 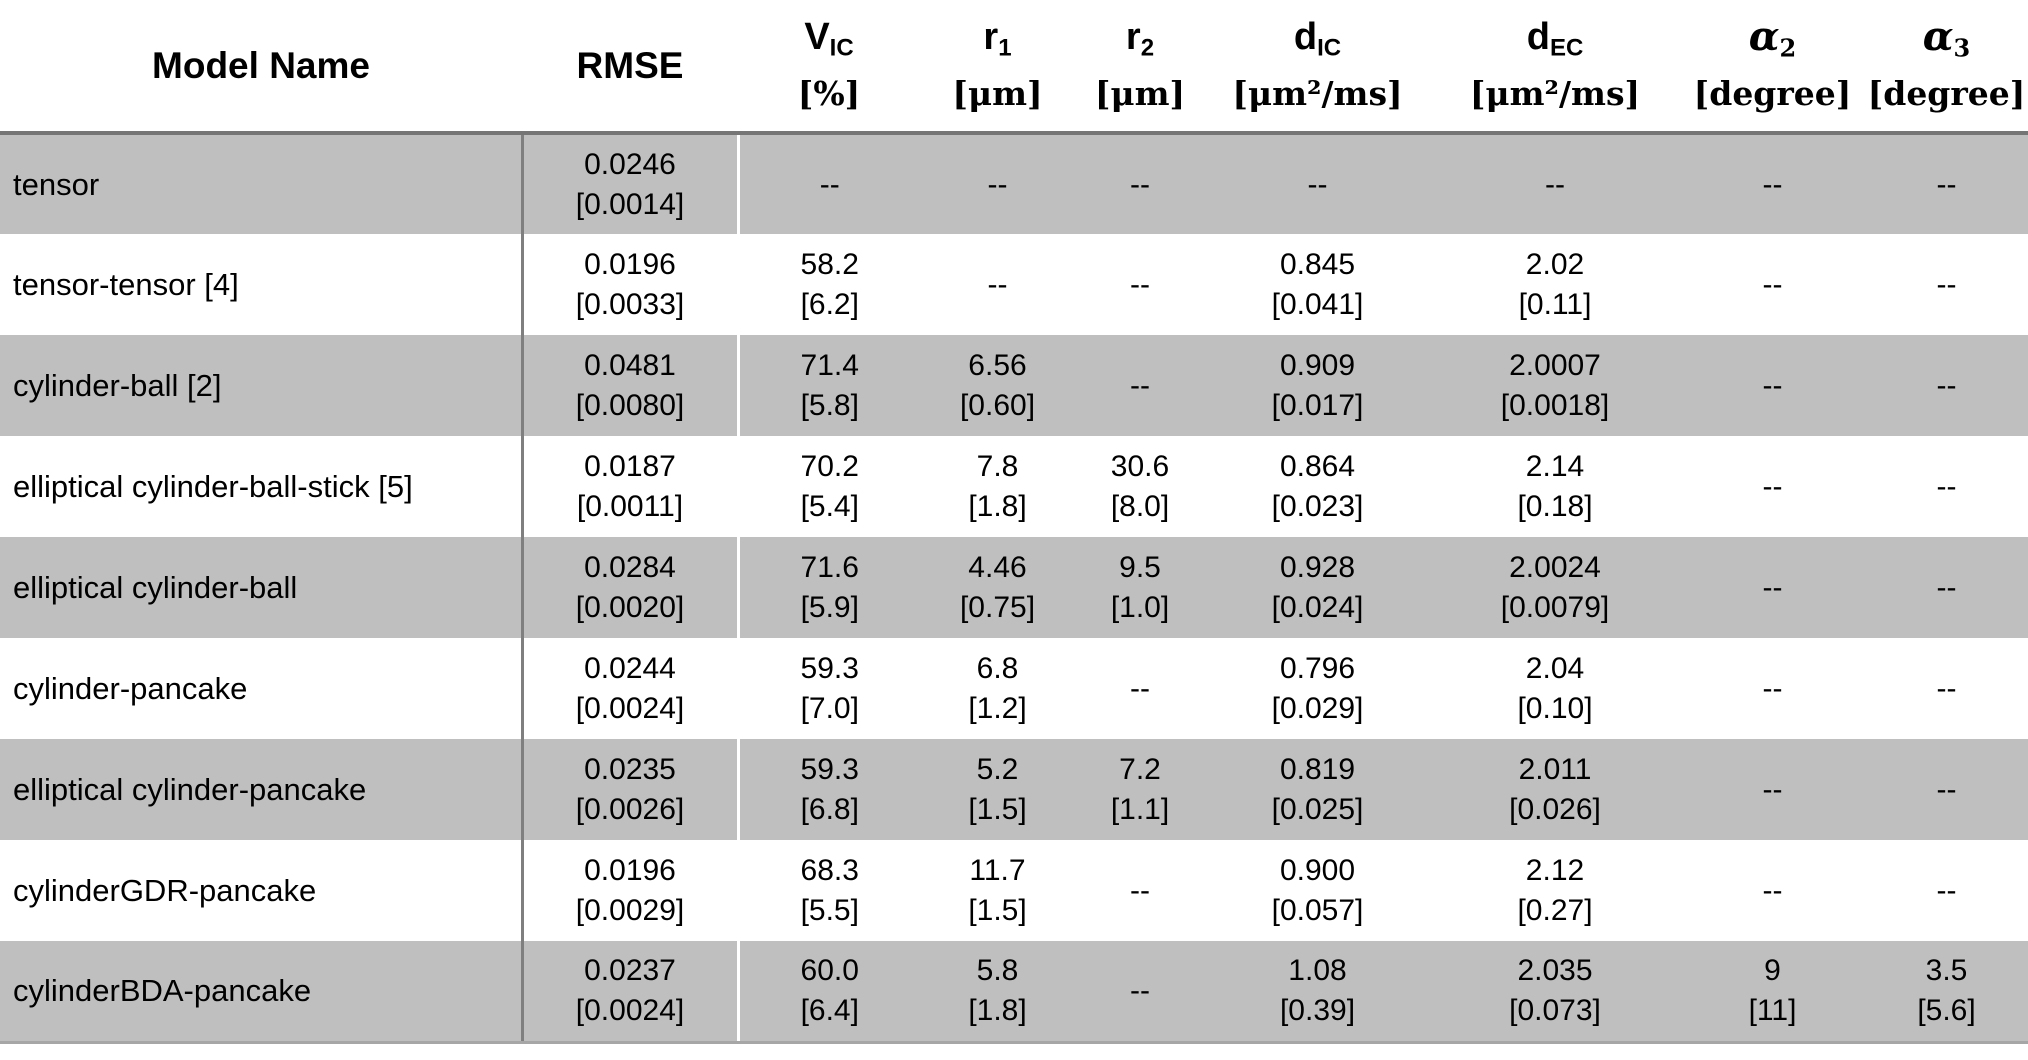 What do you see at coordinates (629, 587) in the screenshot?
I see `value-cell: 0.0284 [0.0020]` at bounding box center [629, 587].